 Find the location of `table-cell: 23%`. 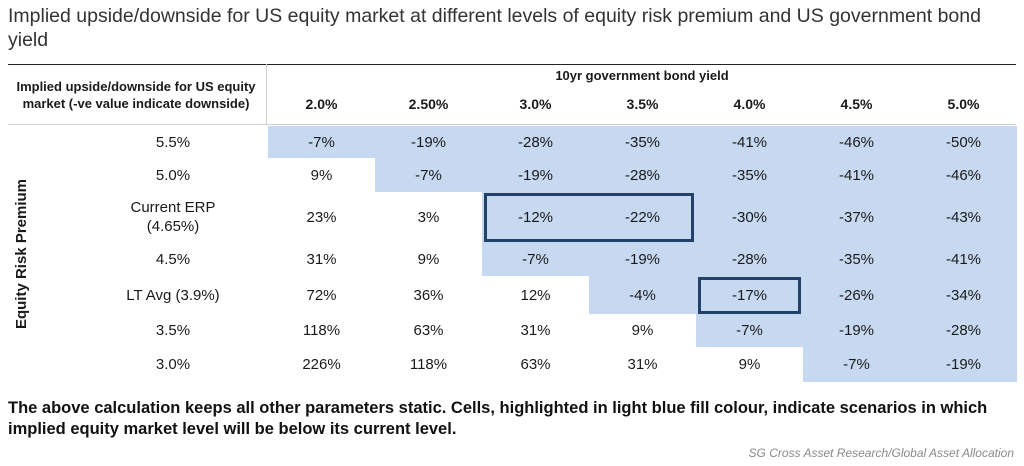

table-cell: 23% is located at coordinates (321, 217).